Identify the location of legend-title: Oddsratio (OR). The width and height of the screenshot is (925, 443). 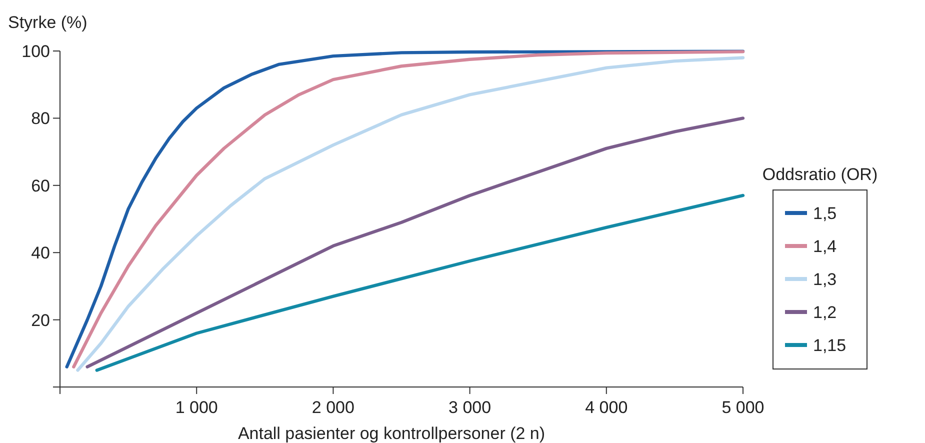
(820, 174).